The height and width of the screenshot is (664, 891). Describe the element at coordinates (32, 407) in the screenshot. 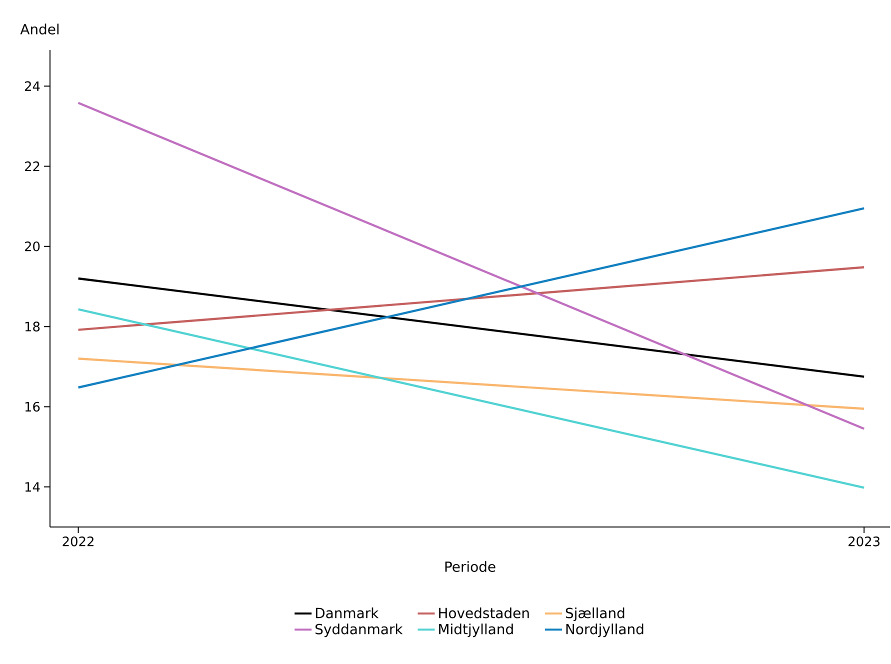

I see `y-tick-label: 16` at that location.